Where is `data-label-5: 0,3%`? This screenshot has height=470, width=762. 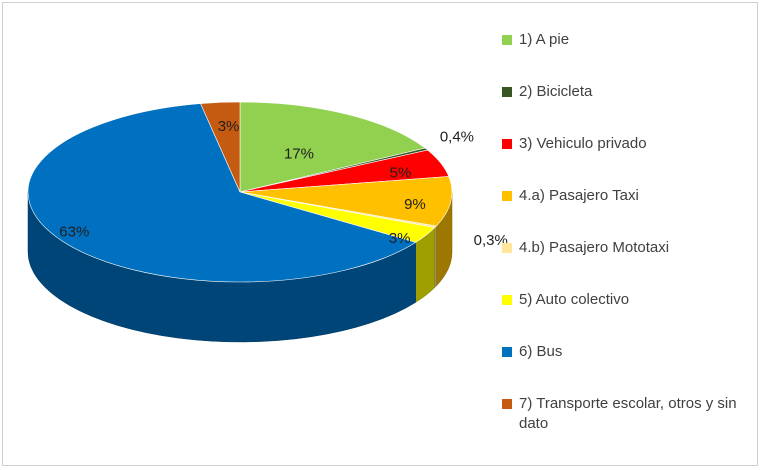
data-label-5: 0,3% is located at coordinates (491, 240).